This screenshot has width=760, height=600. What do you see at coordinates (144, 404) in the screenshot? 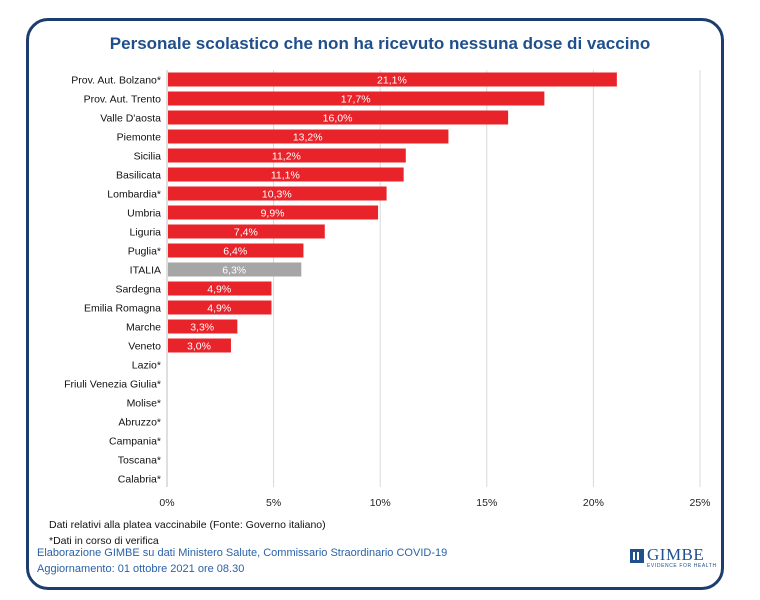
I see `category-label: Molise*` at bounding box center [144, 404].